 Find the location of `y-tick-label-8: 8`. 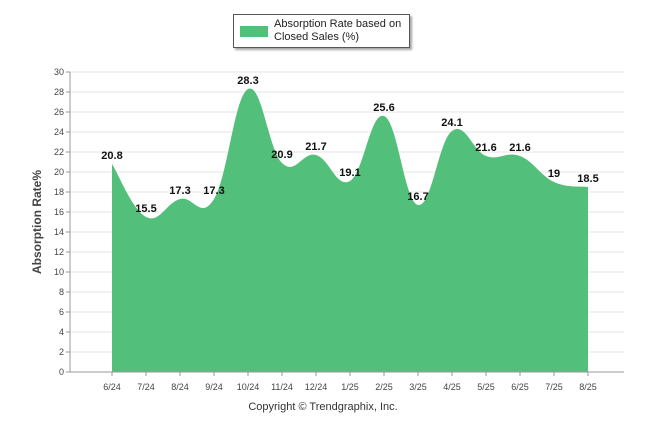

y-tick-label-8: 8 is located at coordinates (61, 292).